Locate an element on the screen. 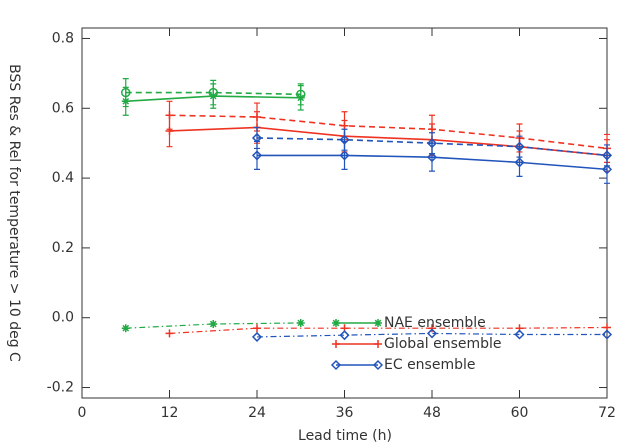 The width and height of the screenshot is (629, 448). x-tick-label: 72 is located at coordinates (607, 413).